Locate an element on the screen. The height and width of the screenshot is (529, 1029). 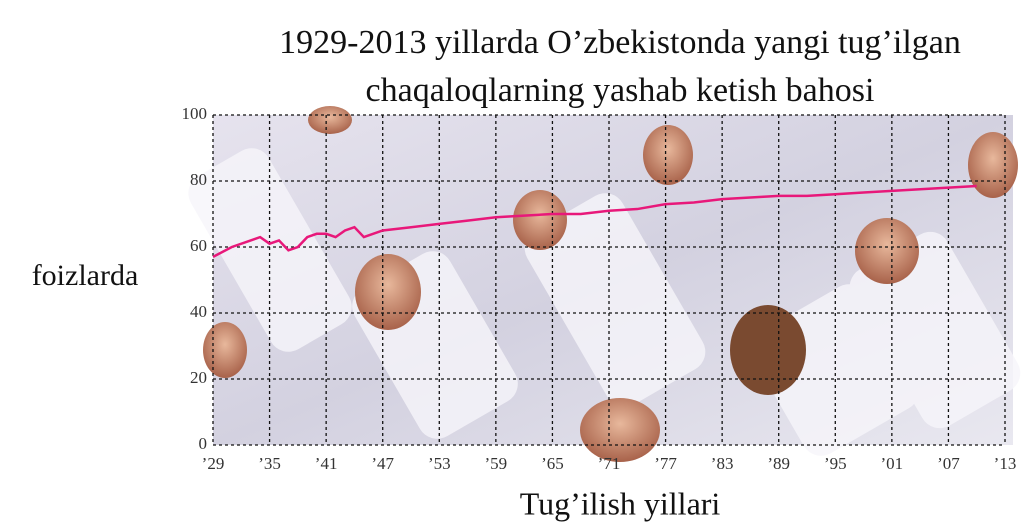
x-tick-label: ’59 is located at coordinates (496, 463).